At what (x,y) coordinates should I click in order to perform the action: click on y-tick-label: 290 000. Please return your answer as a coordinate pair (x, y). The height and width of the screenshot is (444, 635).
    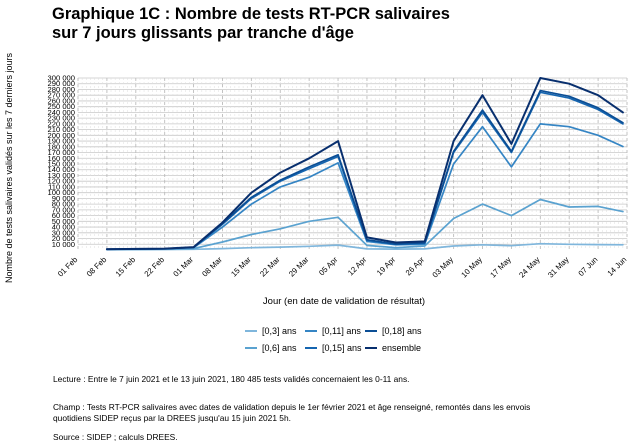
    Looking at the image, I should click on (61, 83).